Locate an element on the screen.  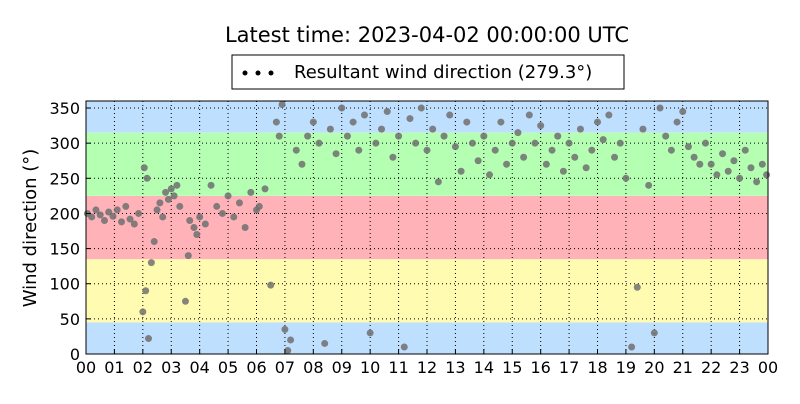
x-tick-label: 01 is located at coordinates (114, 367).